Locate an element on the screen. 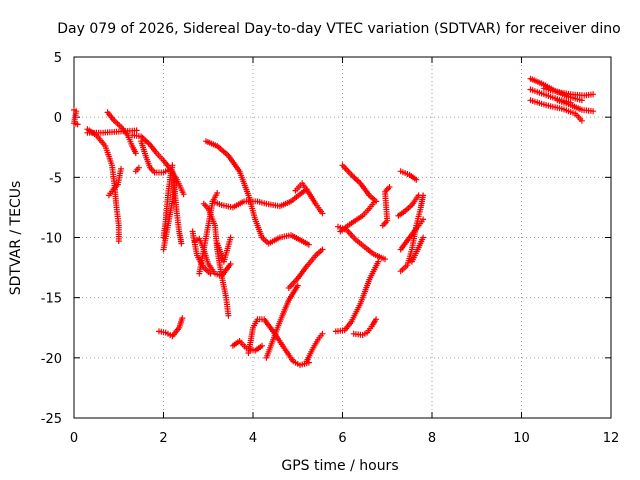 Image resolution: width=640 pixels, height=480 pixels. y-tick-label: 5 is located at coordinates (58, 58).